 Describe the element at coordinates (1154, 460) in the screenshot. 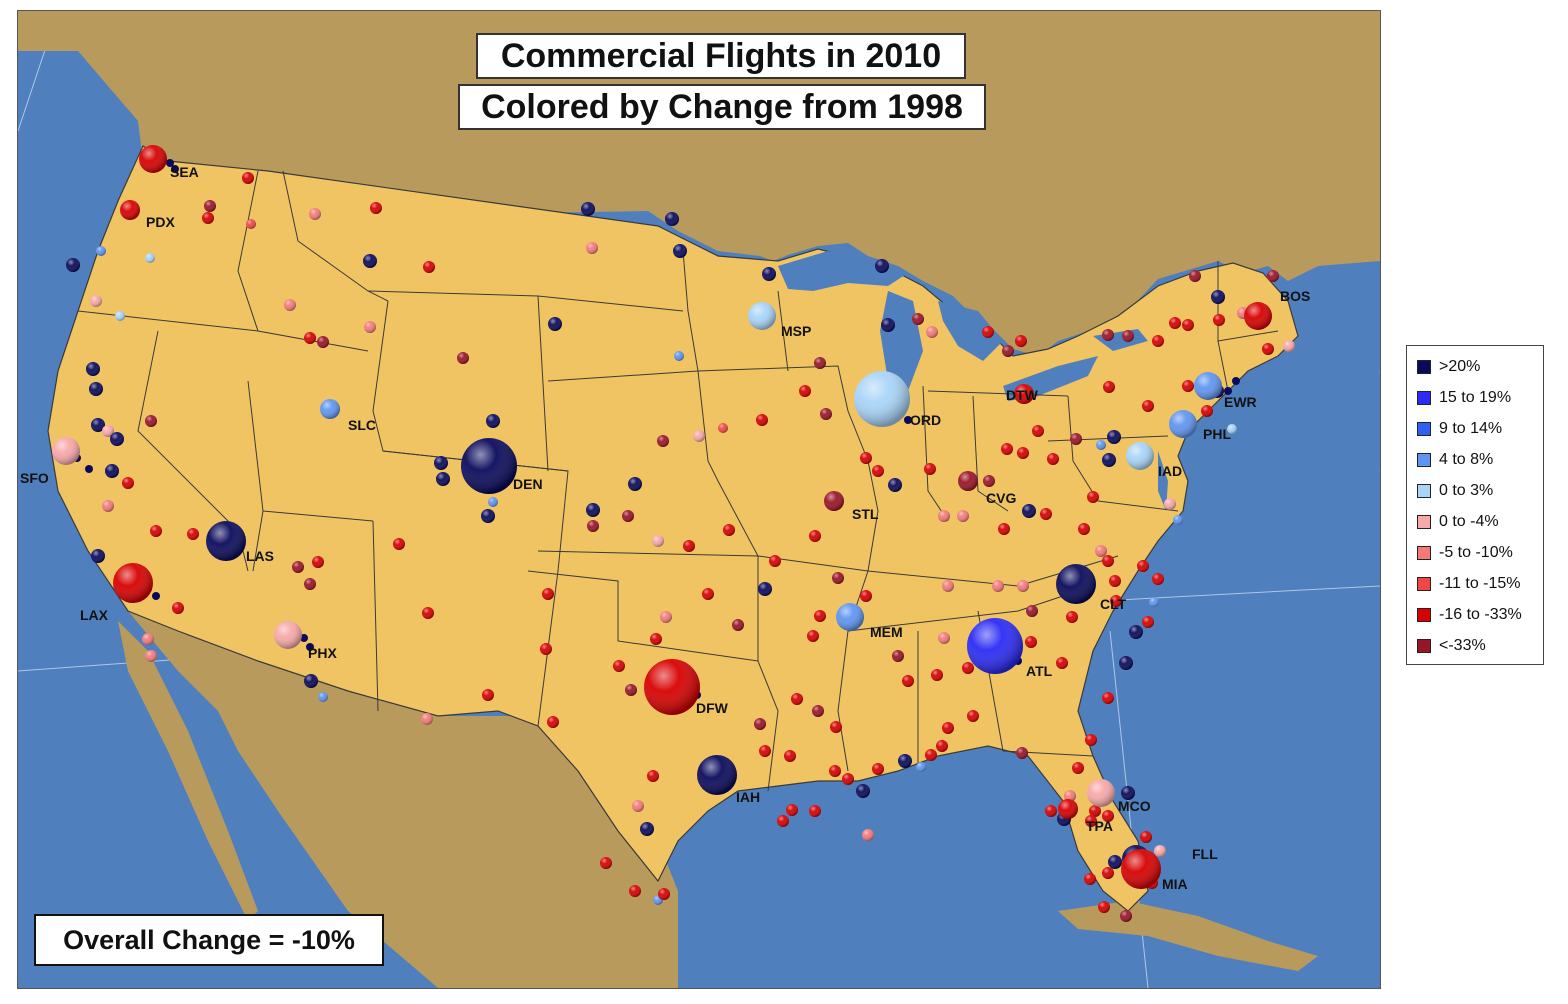

I see `airport-iad: IAD` at that location.